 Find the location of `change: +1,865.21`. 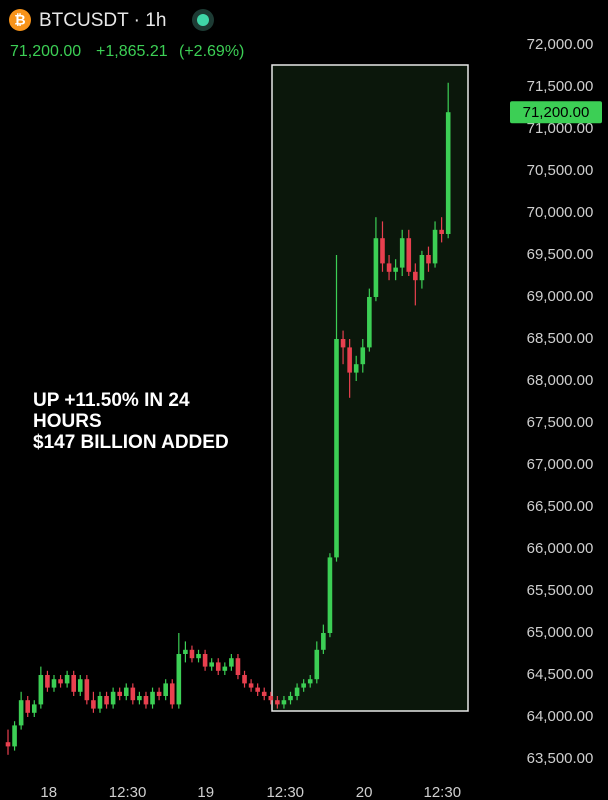

change: +1,865.21 is located at coordinates (132, 51).